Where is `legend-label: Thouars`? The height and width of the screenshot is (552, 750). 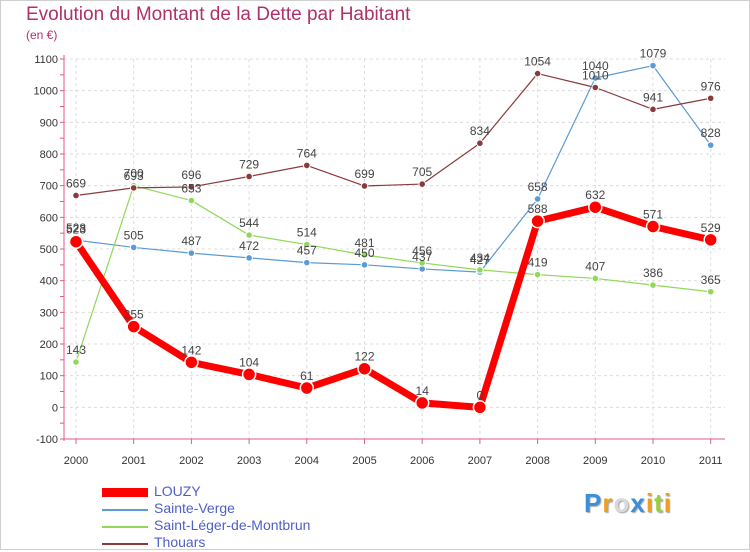
legend-label: Thouars is located at coordinates (180, 542).